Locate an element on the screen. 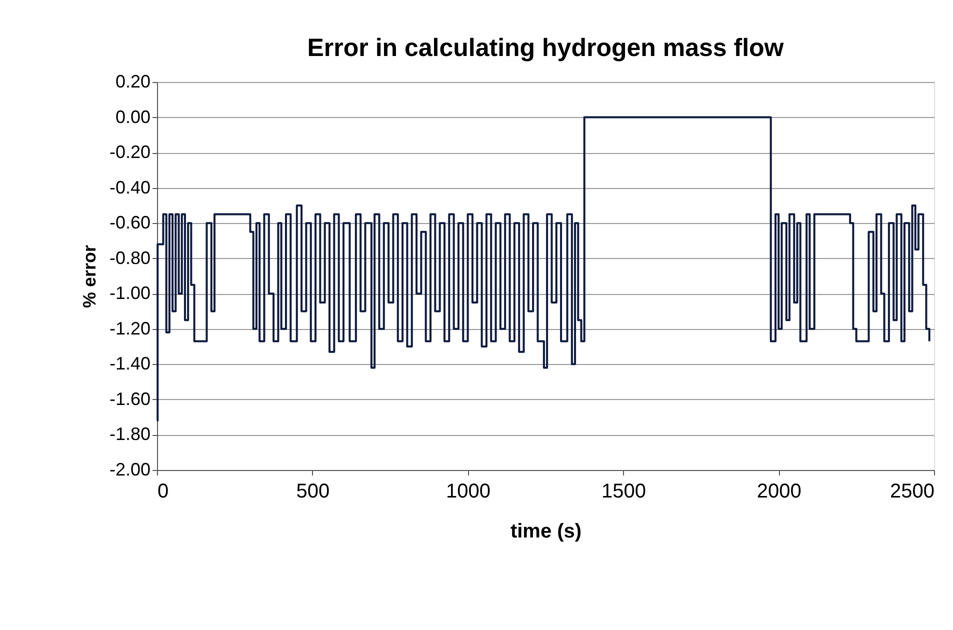 The width and height of the screenshot is (953, 630). y-tick-label: -0.60 is located at coordinates (129, 222).